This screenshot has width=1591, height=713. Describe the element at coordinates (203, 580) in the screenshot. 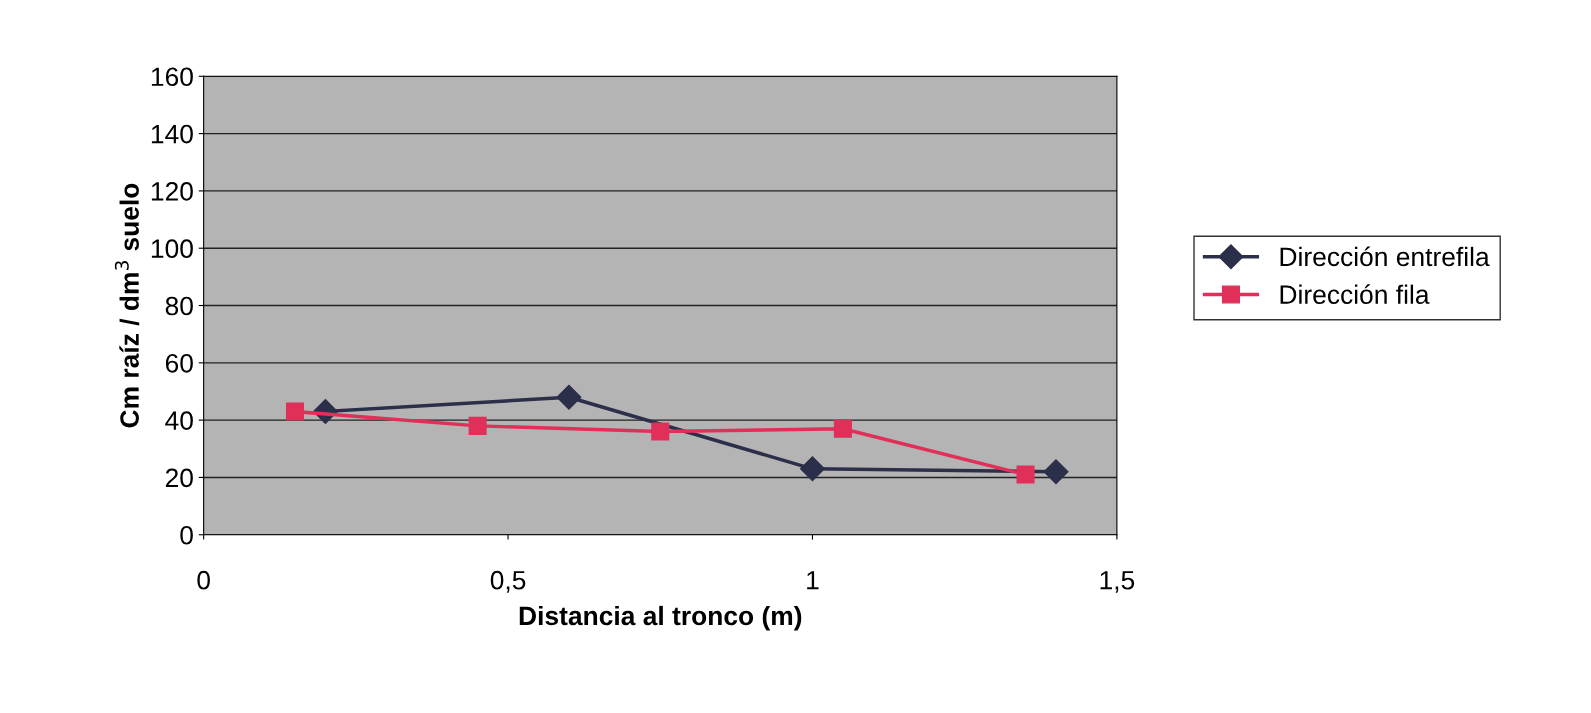

I see `x-tick-label: 0` at that location.